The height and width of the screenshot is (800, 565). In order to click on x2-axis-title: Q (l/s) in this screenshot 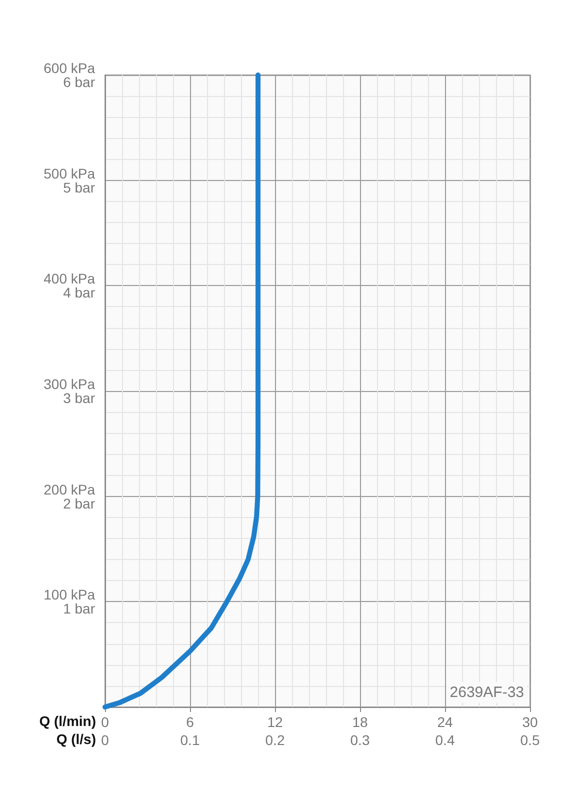, I will do `click(76, 739)`.